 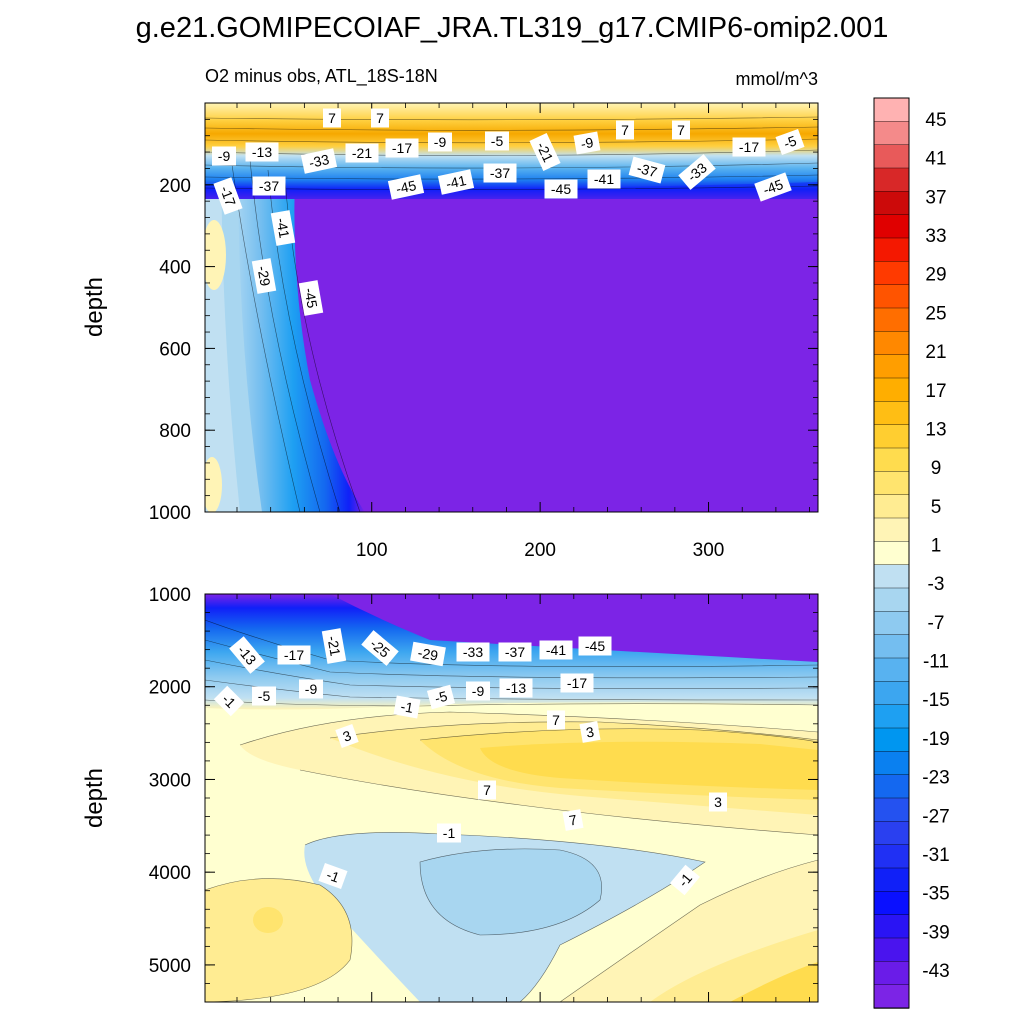 I want to click on contour-label-text: -33, so click(x=473, y=652).